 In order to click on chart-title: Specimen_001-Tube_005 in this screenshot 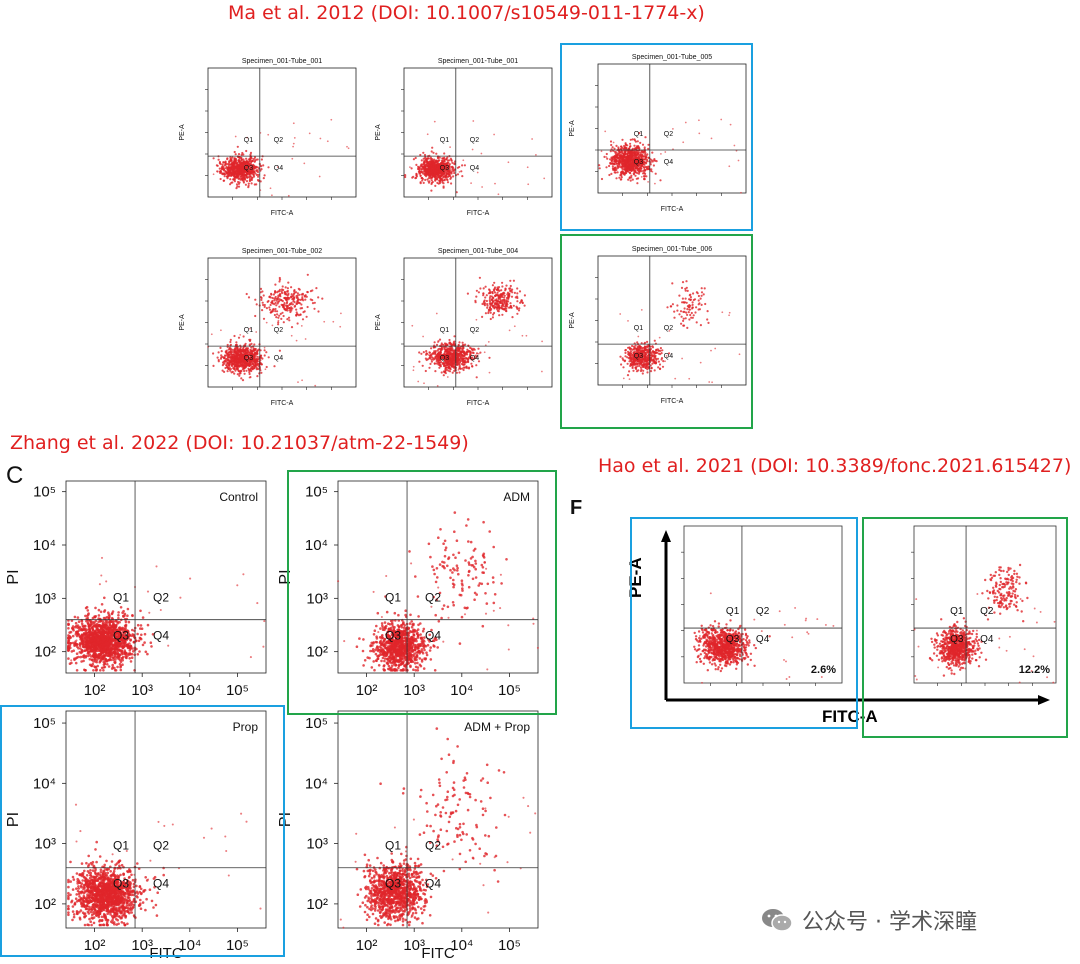, I will do `click(672, 57)`.